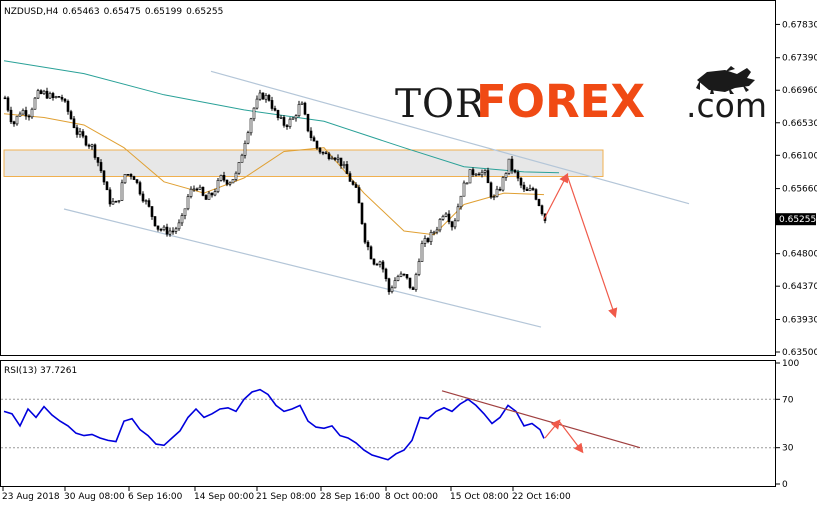 This screenshot has height=506, width=817. What do you see at coordinates (799, 156) in the screenshot?
I see `price-tick-label: 0.66100` at bounding box center [799, 156].